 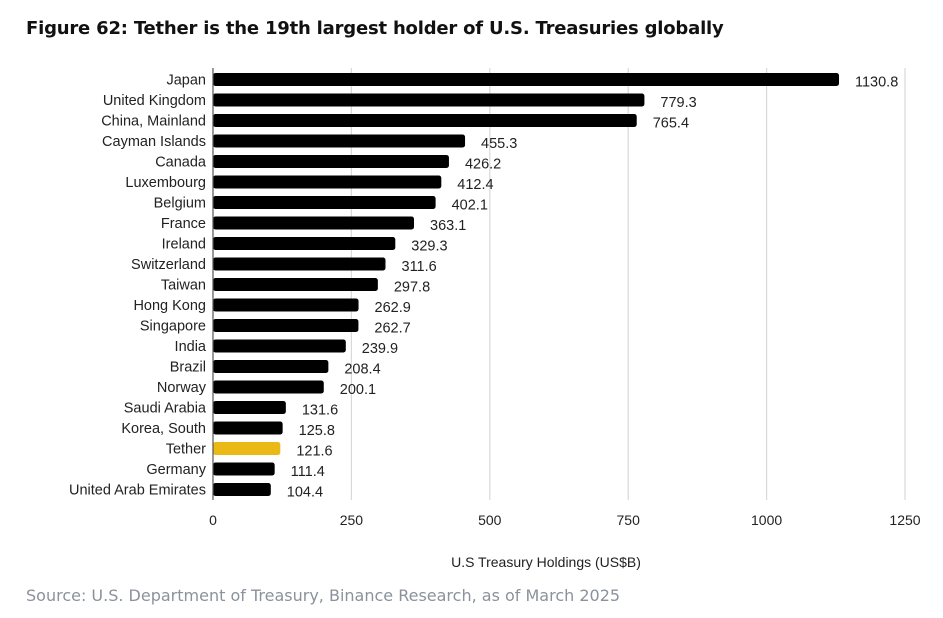 I want to click on bar-highlight, so click(x=247, y=448).